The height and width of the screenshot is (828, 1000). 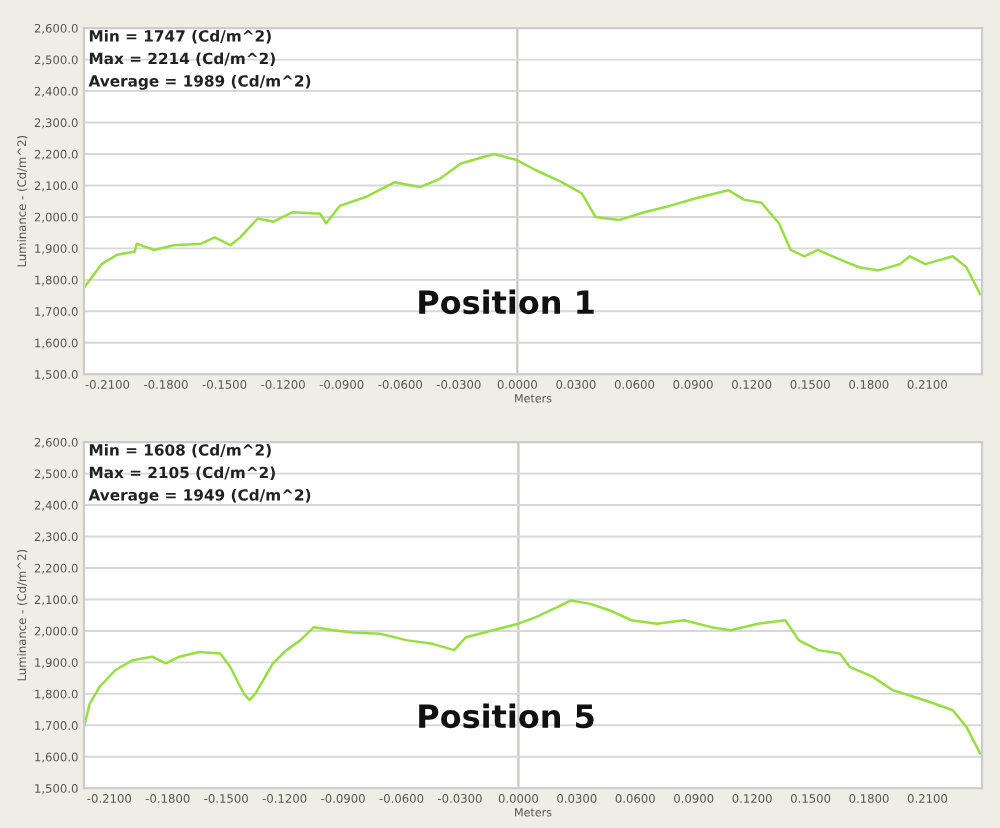 What do you see at coordinates (506, 302) in the screenshot?
I see `annotation: Position 1` at bounding box center [506, 302].